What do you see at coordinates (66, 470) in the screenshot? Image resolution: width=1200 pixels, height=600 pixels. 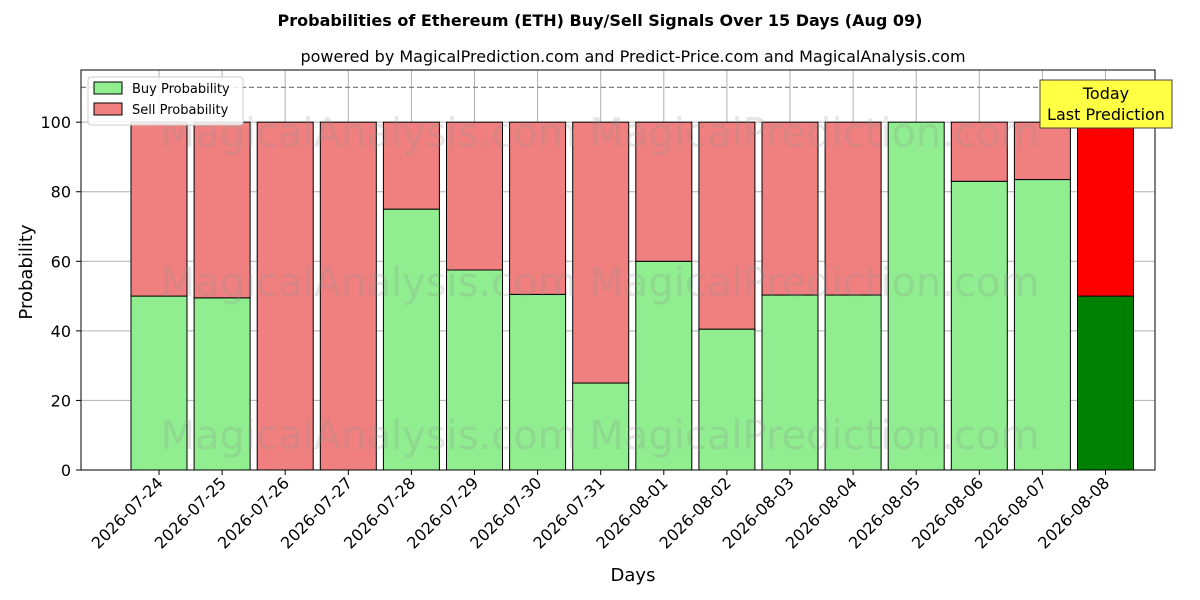 I see `y-tick-label: 0` at bounding box center [66, 470].